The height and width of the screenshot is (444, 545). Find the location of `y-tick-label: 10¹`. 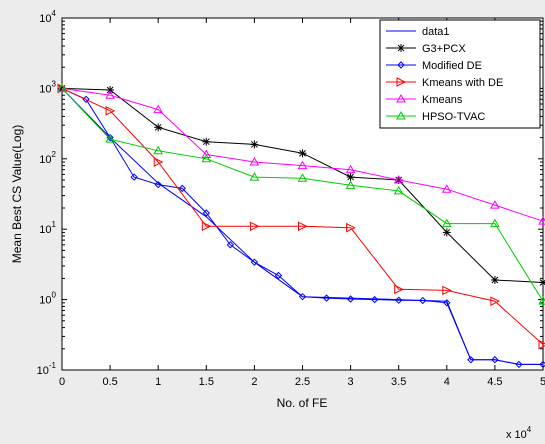

y-tick-label: 10¹ is located at coordinates (47, 228).